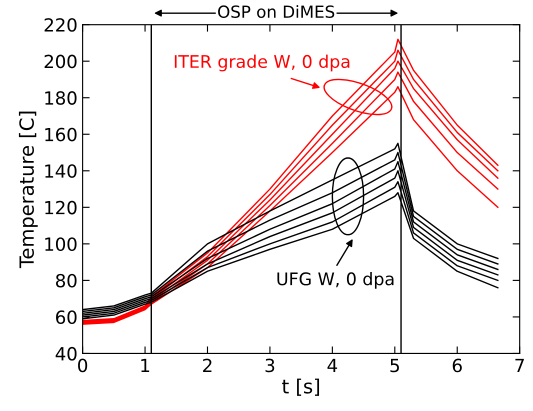 This screenshot has height=411, width=533. Describe the element at coordinates (335, 280) in the screenshot. I see `annotation: UFG W, 0 dpa` at that location.